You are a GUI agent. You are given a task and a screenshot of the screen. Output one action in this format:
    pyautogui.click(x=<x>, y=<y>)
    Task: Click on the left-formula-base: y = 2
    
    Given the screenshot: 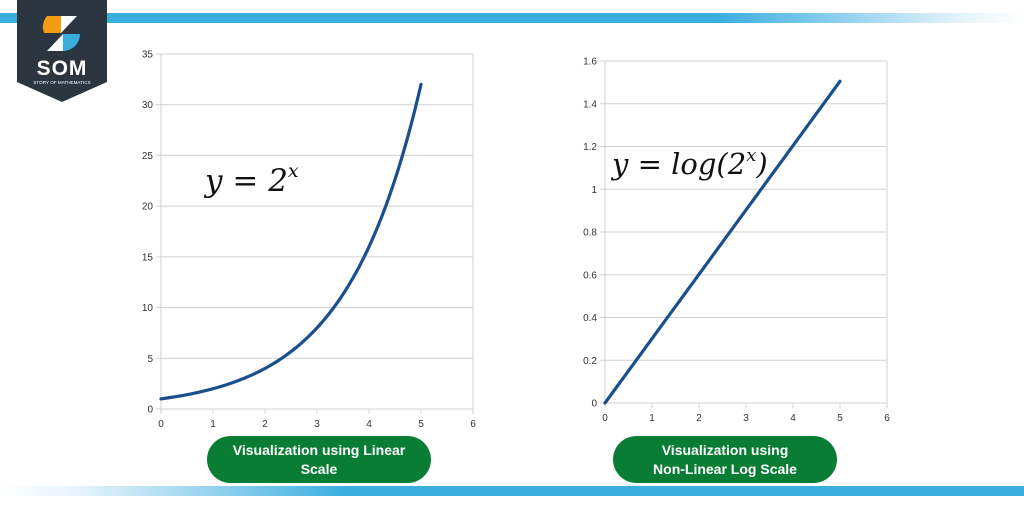 What is the action you would take?
    pyautogui.click(x=246, y=181)
    